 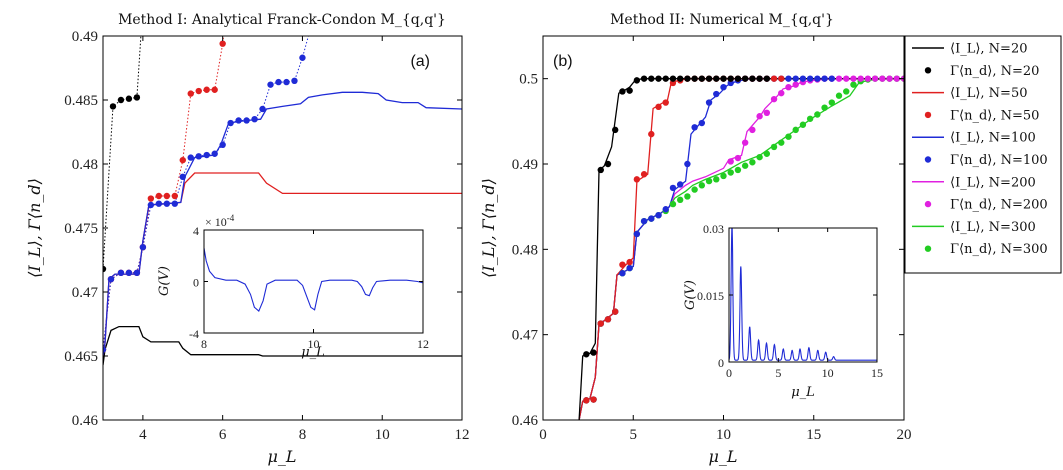 What do you see at coordinates (34, 228) in the screenshot?
I see `panel-a-ylabel: ⟨I_L⟩, Γ⟨n_d⟩` at bounding box center [34, 228].